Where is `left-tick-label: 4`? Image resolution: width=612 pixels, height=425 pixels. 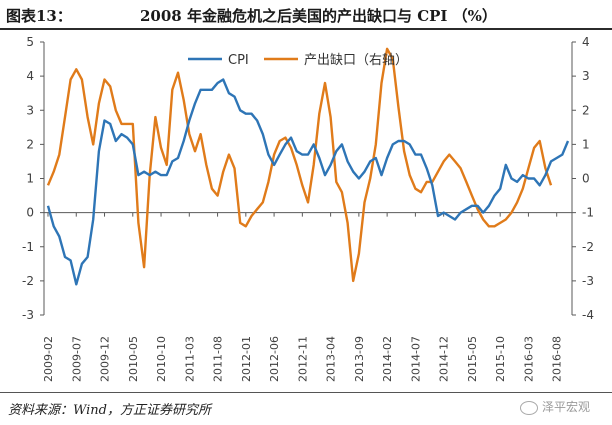
left-tick-label: 4 is located at coordinates (30, 76).